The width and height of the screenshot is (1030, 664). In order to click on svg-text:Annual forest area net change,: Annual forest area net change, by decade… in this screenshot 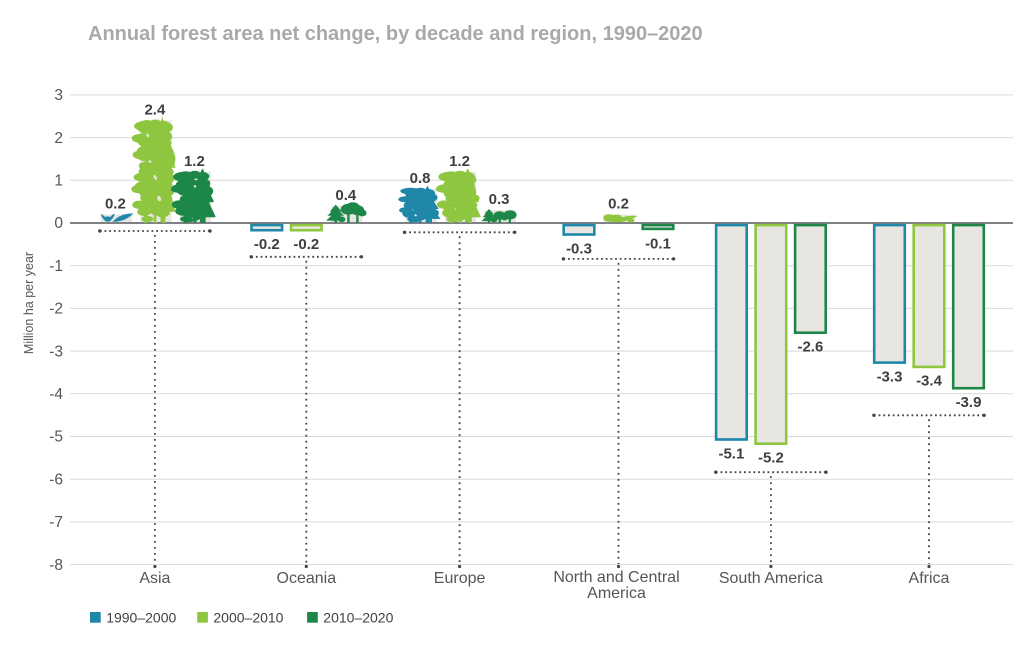, I will do `click(395, 34)`.